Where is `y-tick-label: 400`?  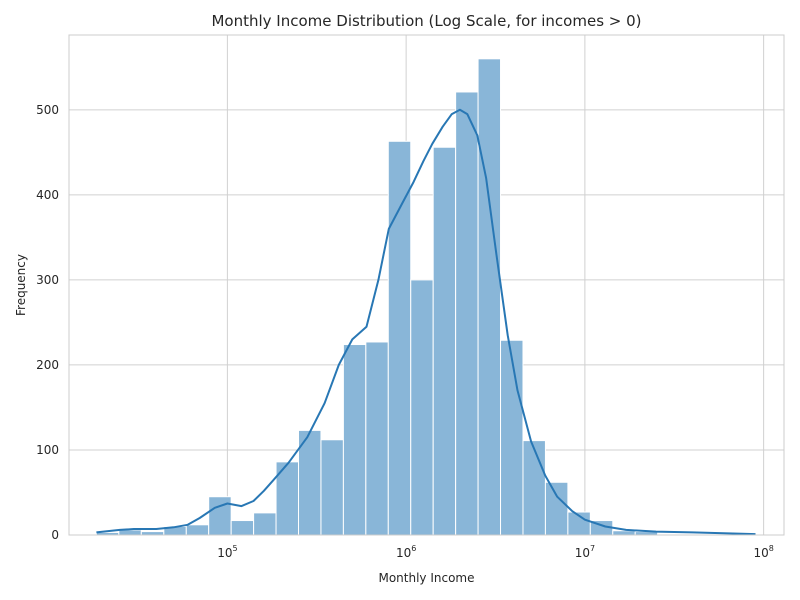
y-tick-label: 400 is located at coordinates (47, 195).